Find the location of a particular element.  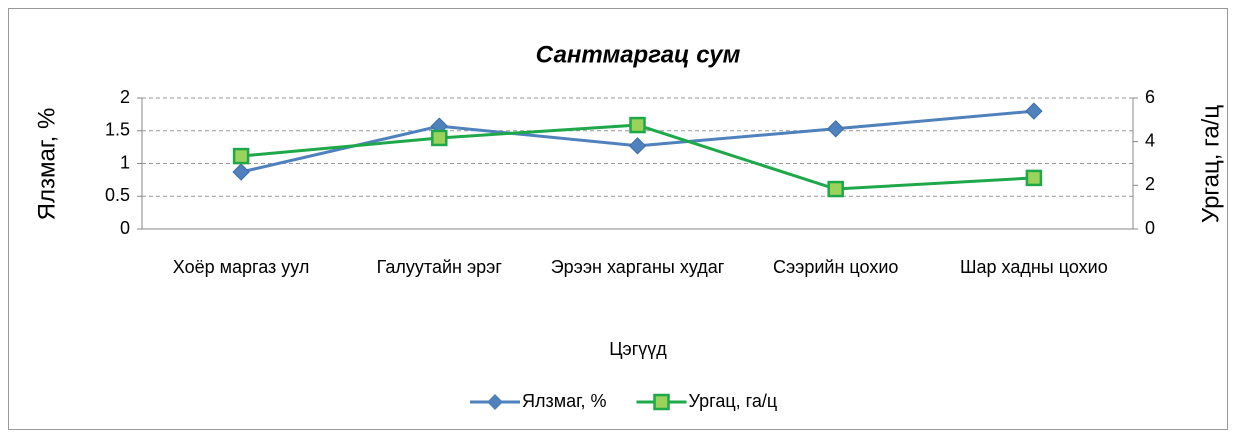

x-tick-label-box: Эрээн харганы худаг is located at coordinates (637, 267).